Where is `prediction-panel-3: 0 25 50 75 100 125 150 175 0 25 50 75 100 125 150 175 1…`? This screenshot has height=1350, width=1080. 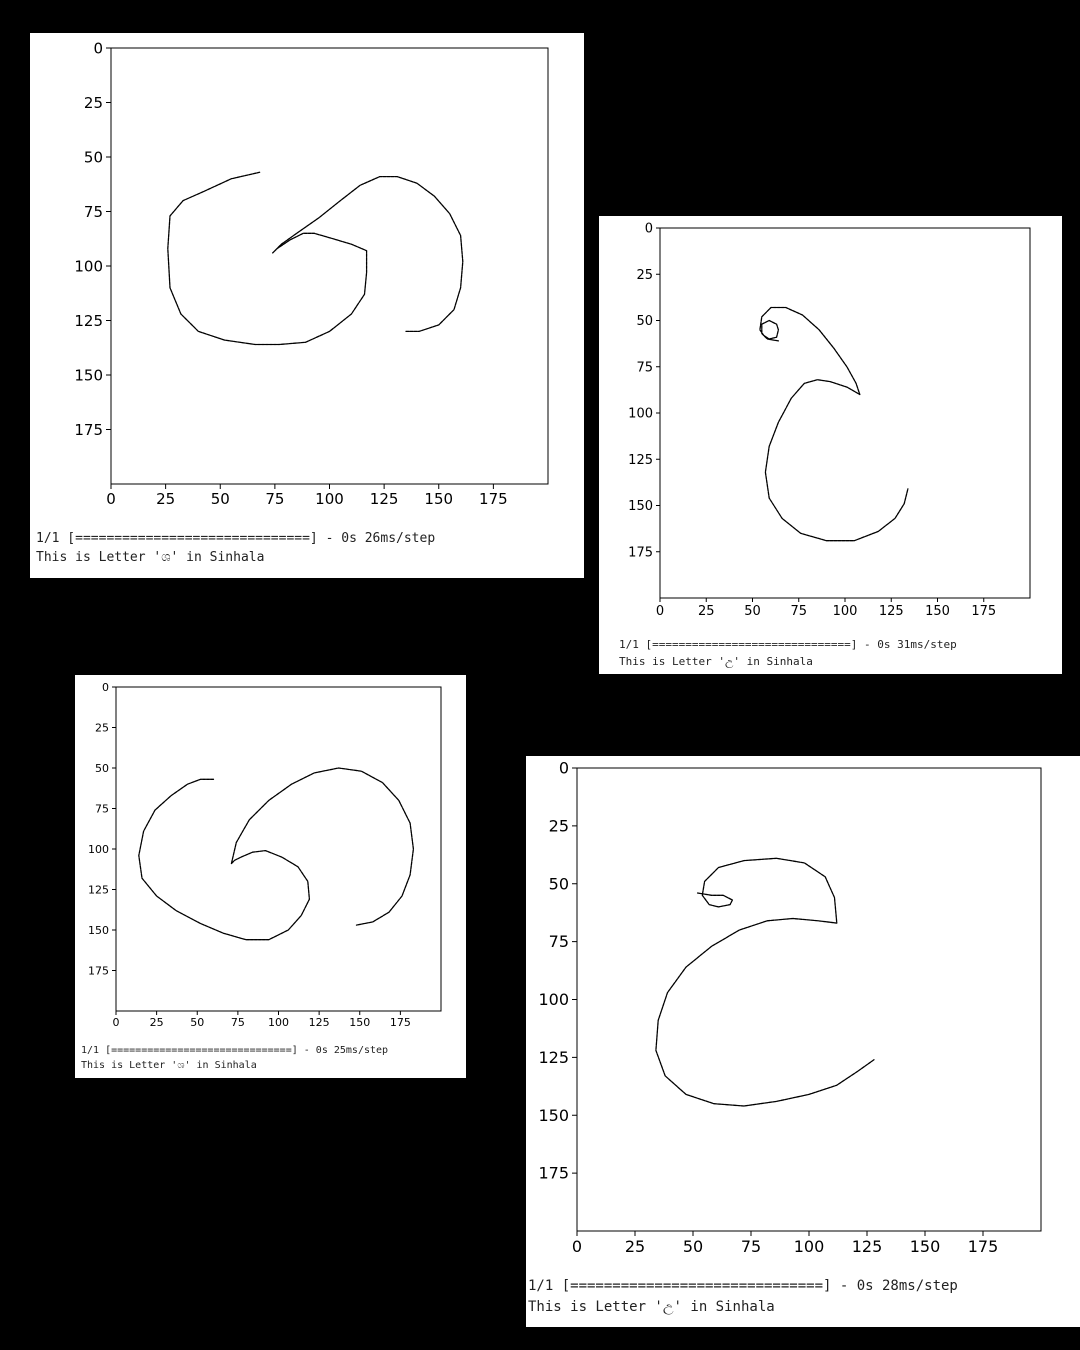 prediction-panel-3: 0 25 50 75 100 125 150 175 0 25 50 75 100 125 150 175 1… is located at coordinates (270, 876).